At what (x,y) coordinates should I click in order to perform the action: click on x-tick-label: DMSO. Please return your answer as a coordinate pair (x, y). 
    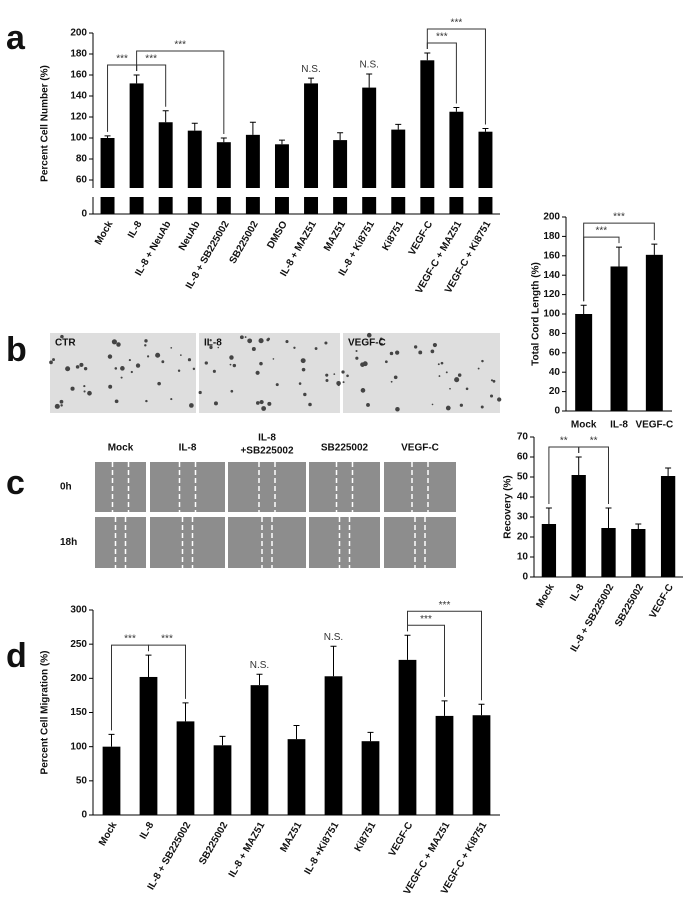
    Looking at the image, I should click on (277, 235).